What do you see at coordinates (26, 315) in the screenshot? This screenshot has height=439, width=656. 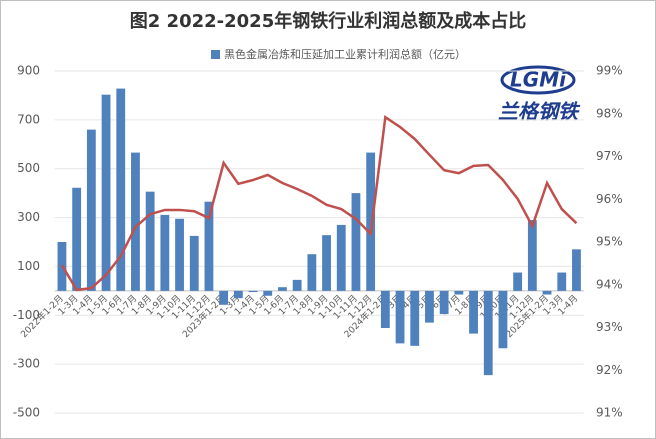 I see `y-tick-label: -100` at bounding box center [26, 315].